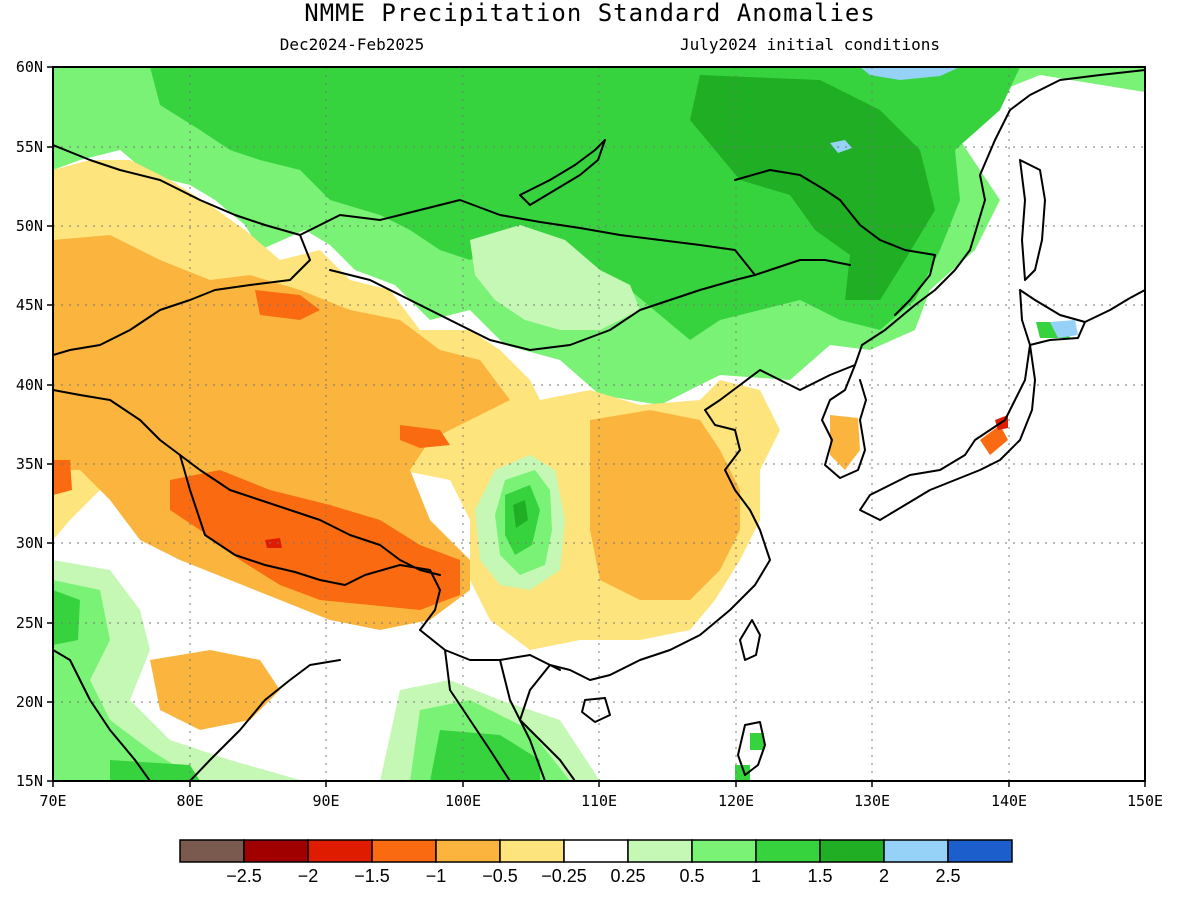  I want to click on colorbar-label: −2.5, so click(244, 876).